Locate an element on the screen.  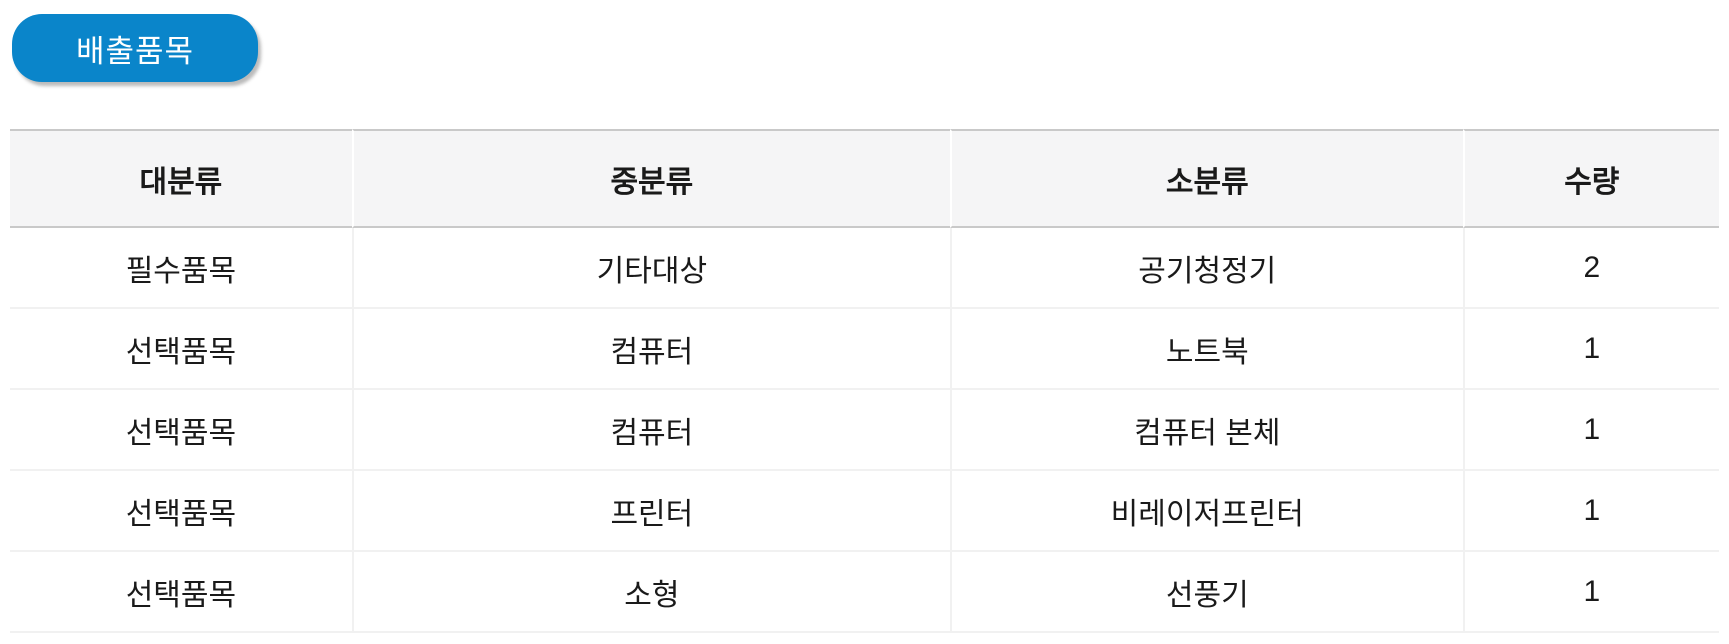
col-header-major-category: 대분류 is located at coordinates (181, 178).